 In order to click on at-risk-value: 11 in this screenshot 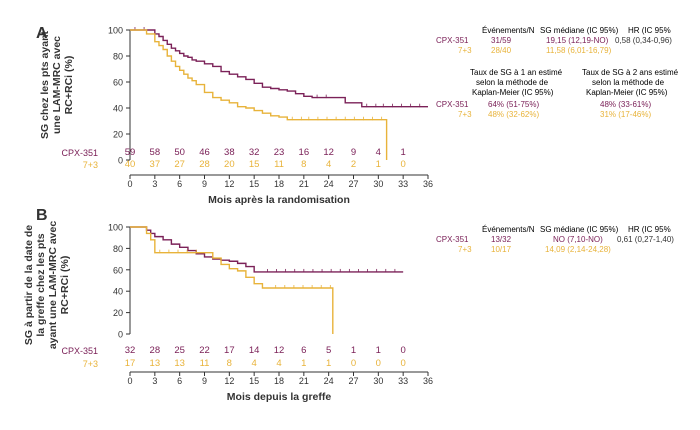, I will do `click(279, 164)`.